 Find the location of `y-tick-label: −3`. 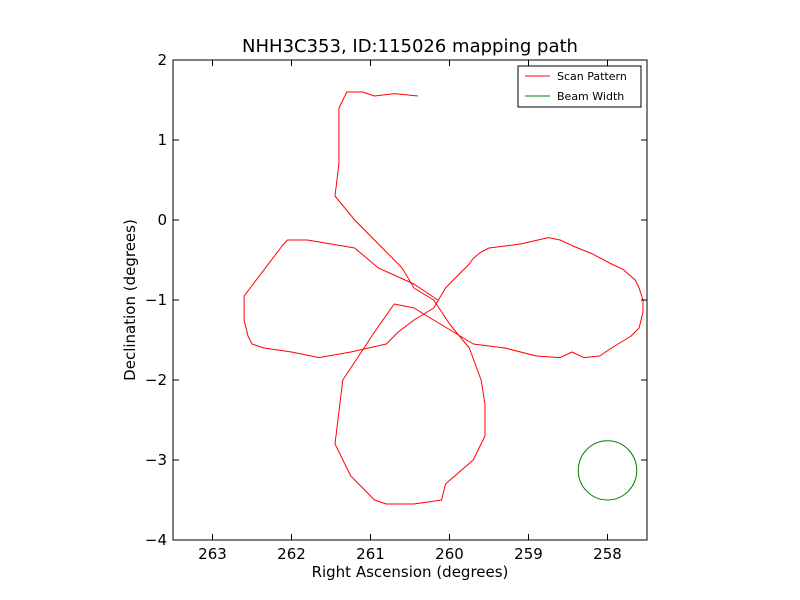

y-tick-label: −3 is located at coordinates (156, 460).